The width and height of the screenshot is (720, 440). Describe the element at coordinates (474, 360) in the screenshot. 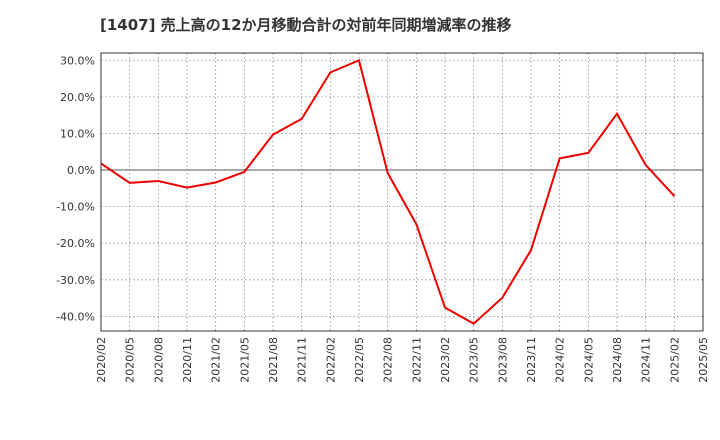

I see `x-tick-label: 2023/05` at that location.